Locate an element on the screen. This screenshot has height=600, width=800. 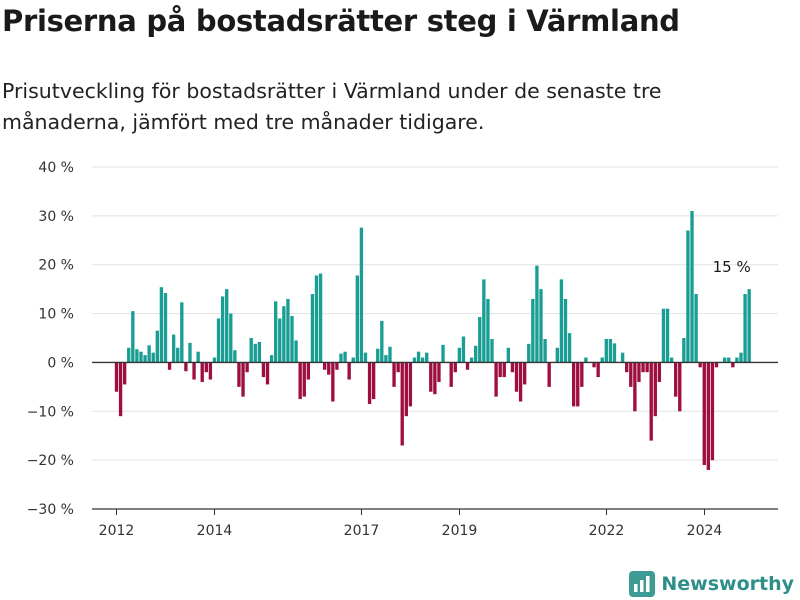
newsworthy-logo-icon is located at coordinates (642, 584).